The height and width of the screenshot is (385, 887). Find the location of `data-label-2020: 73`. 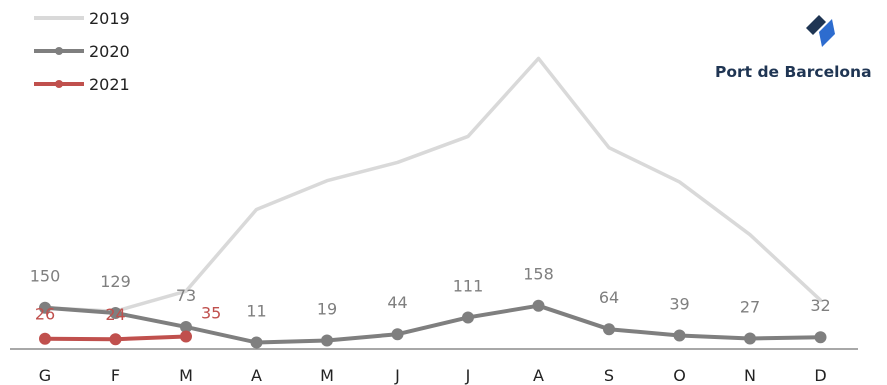

data-label-2020: 73 is located at coordinates (186, 295).